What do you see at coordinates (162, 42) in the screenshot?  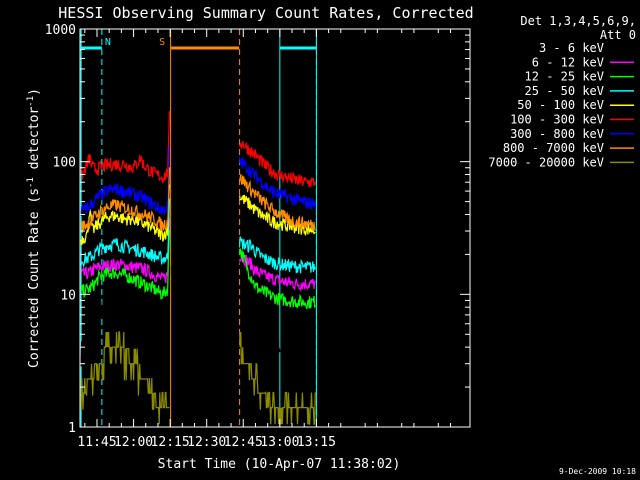 I see `flag-label-S: S` at bounding box center [162, 42].